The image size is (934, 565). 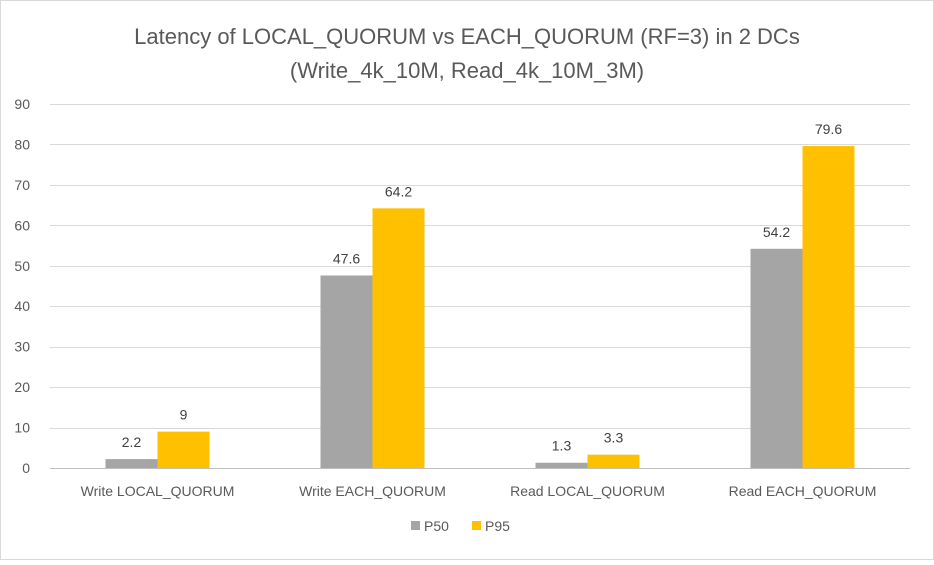 What do you see at coordinates (476, 525) in the screenshot?
I see `legend-swatch-p95` at bounding box center [476, 525].